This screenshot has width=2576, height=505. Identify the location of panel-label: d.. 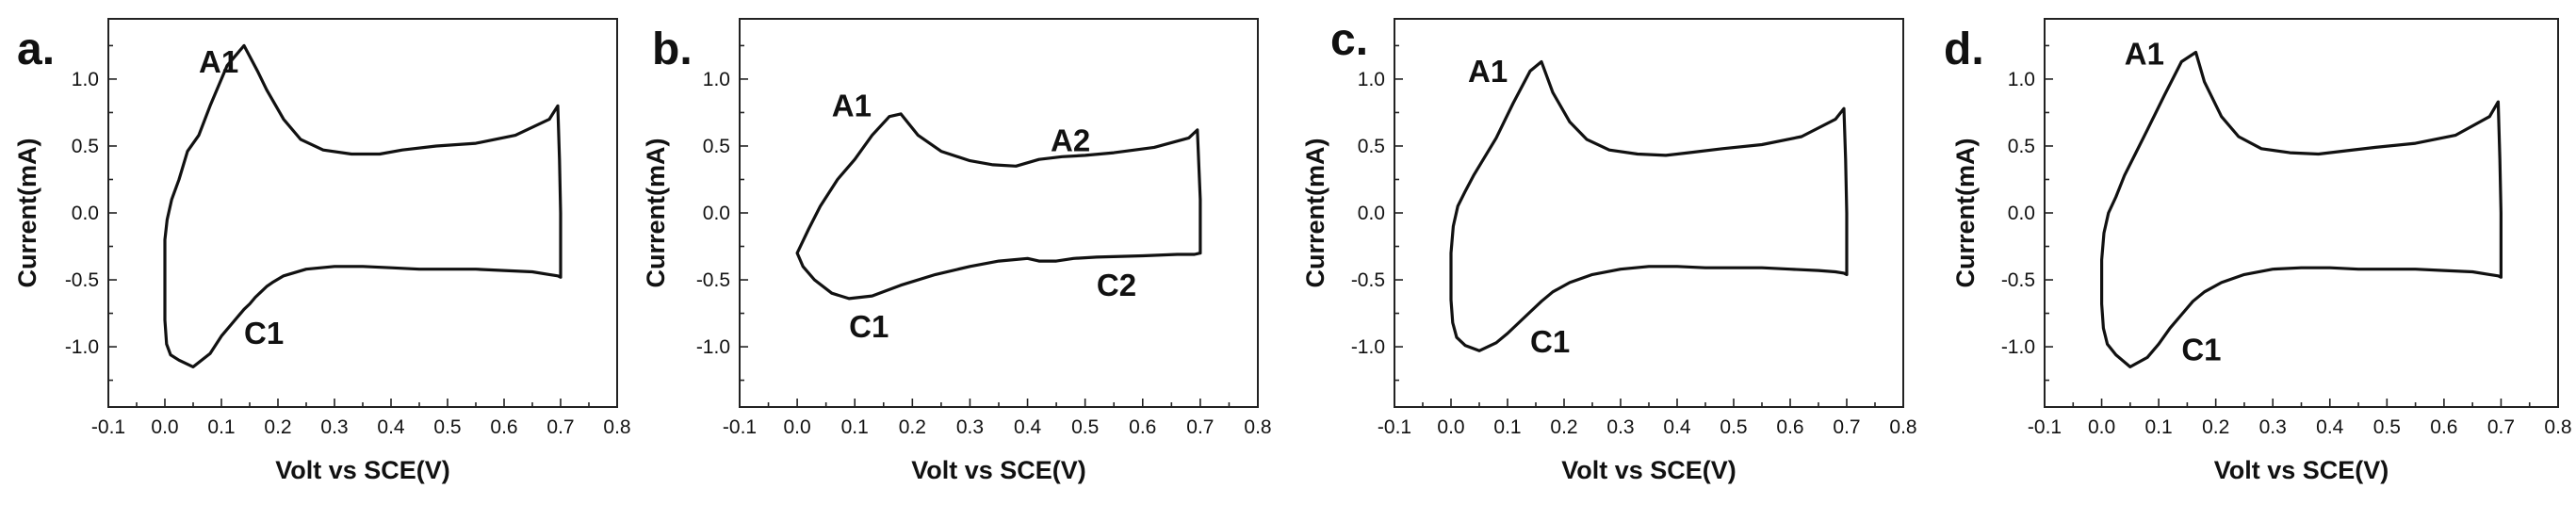
(1964, 49).